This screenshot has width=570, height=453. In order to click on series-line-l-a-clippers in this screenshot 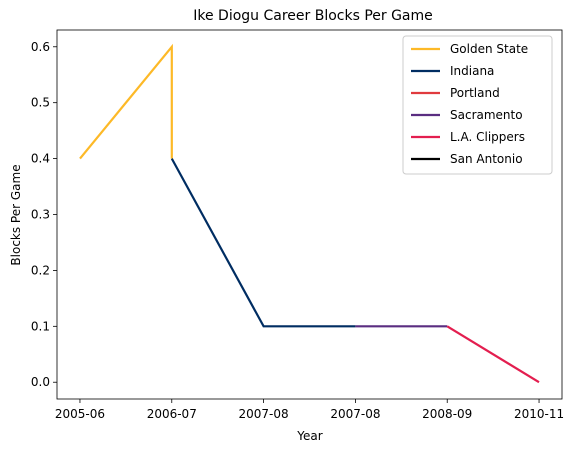, I will do `click(493, 354)`.